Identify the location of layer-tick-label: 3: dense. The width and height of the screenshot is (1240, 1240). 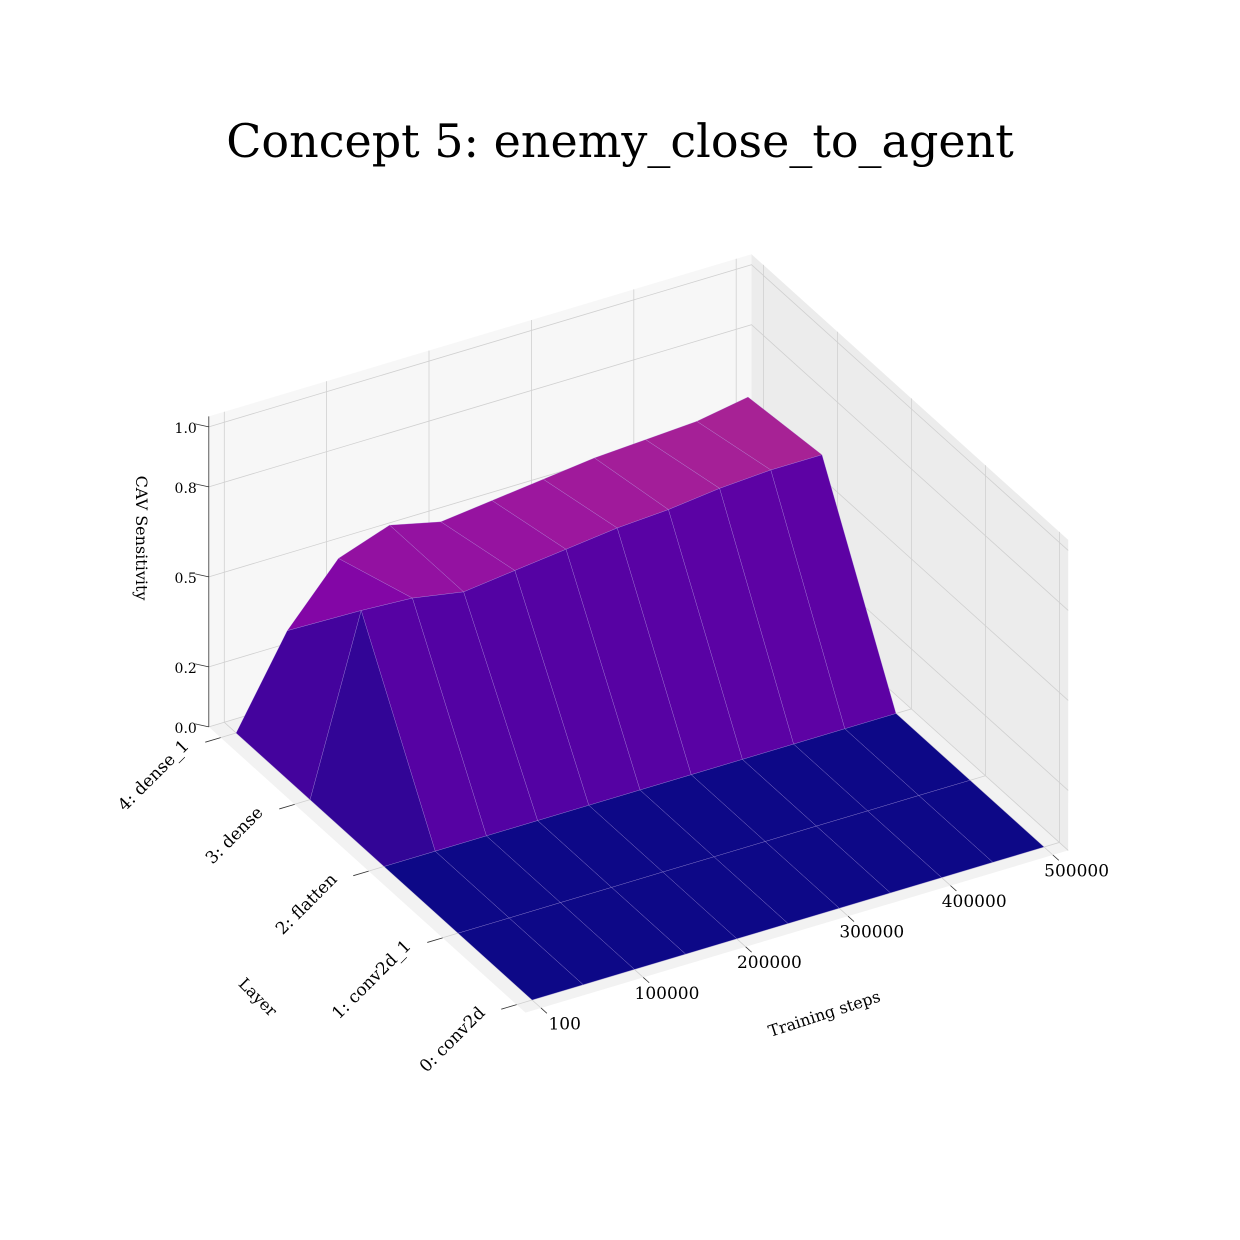
(234, 835).